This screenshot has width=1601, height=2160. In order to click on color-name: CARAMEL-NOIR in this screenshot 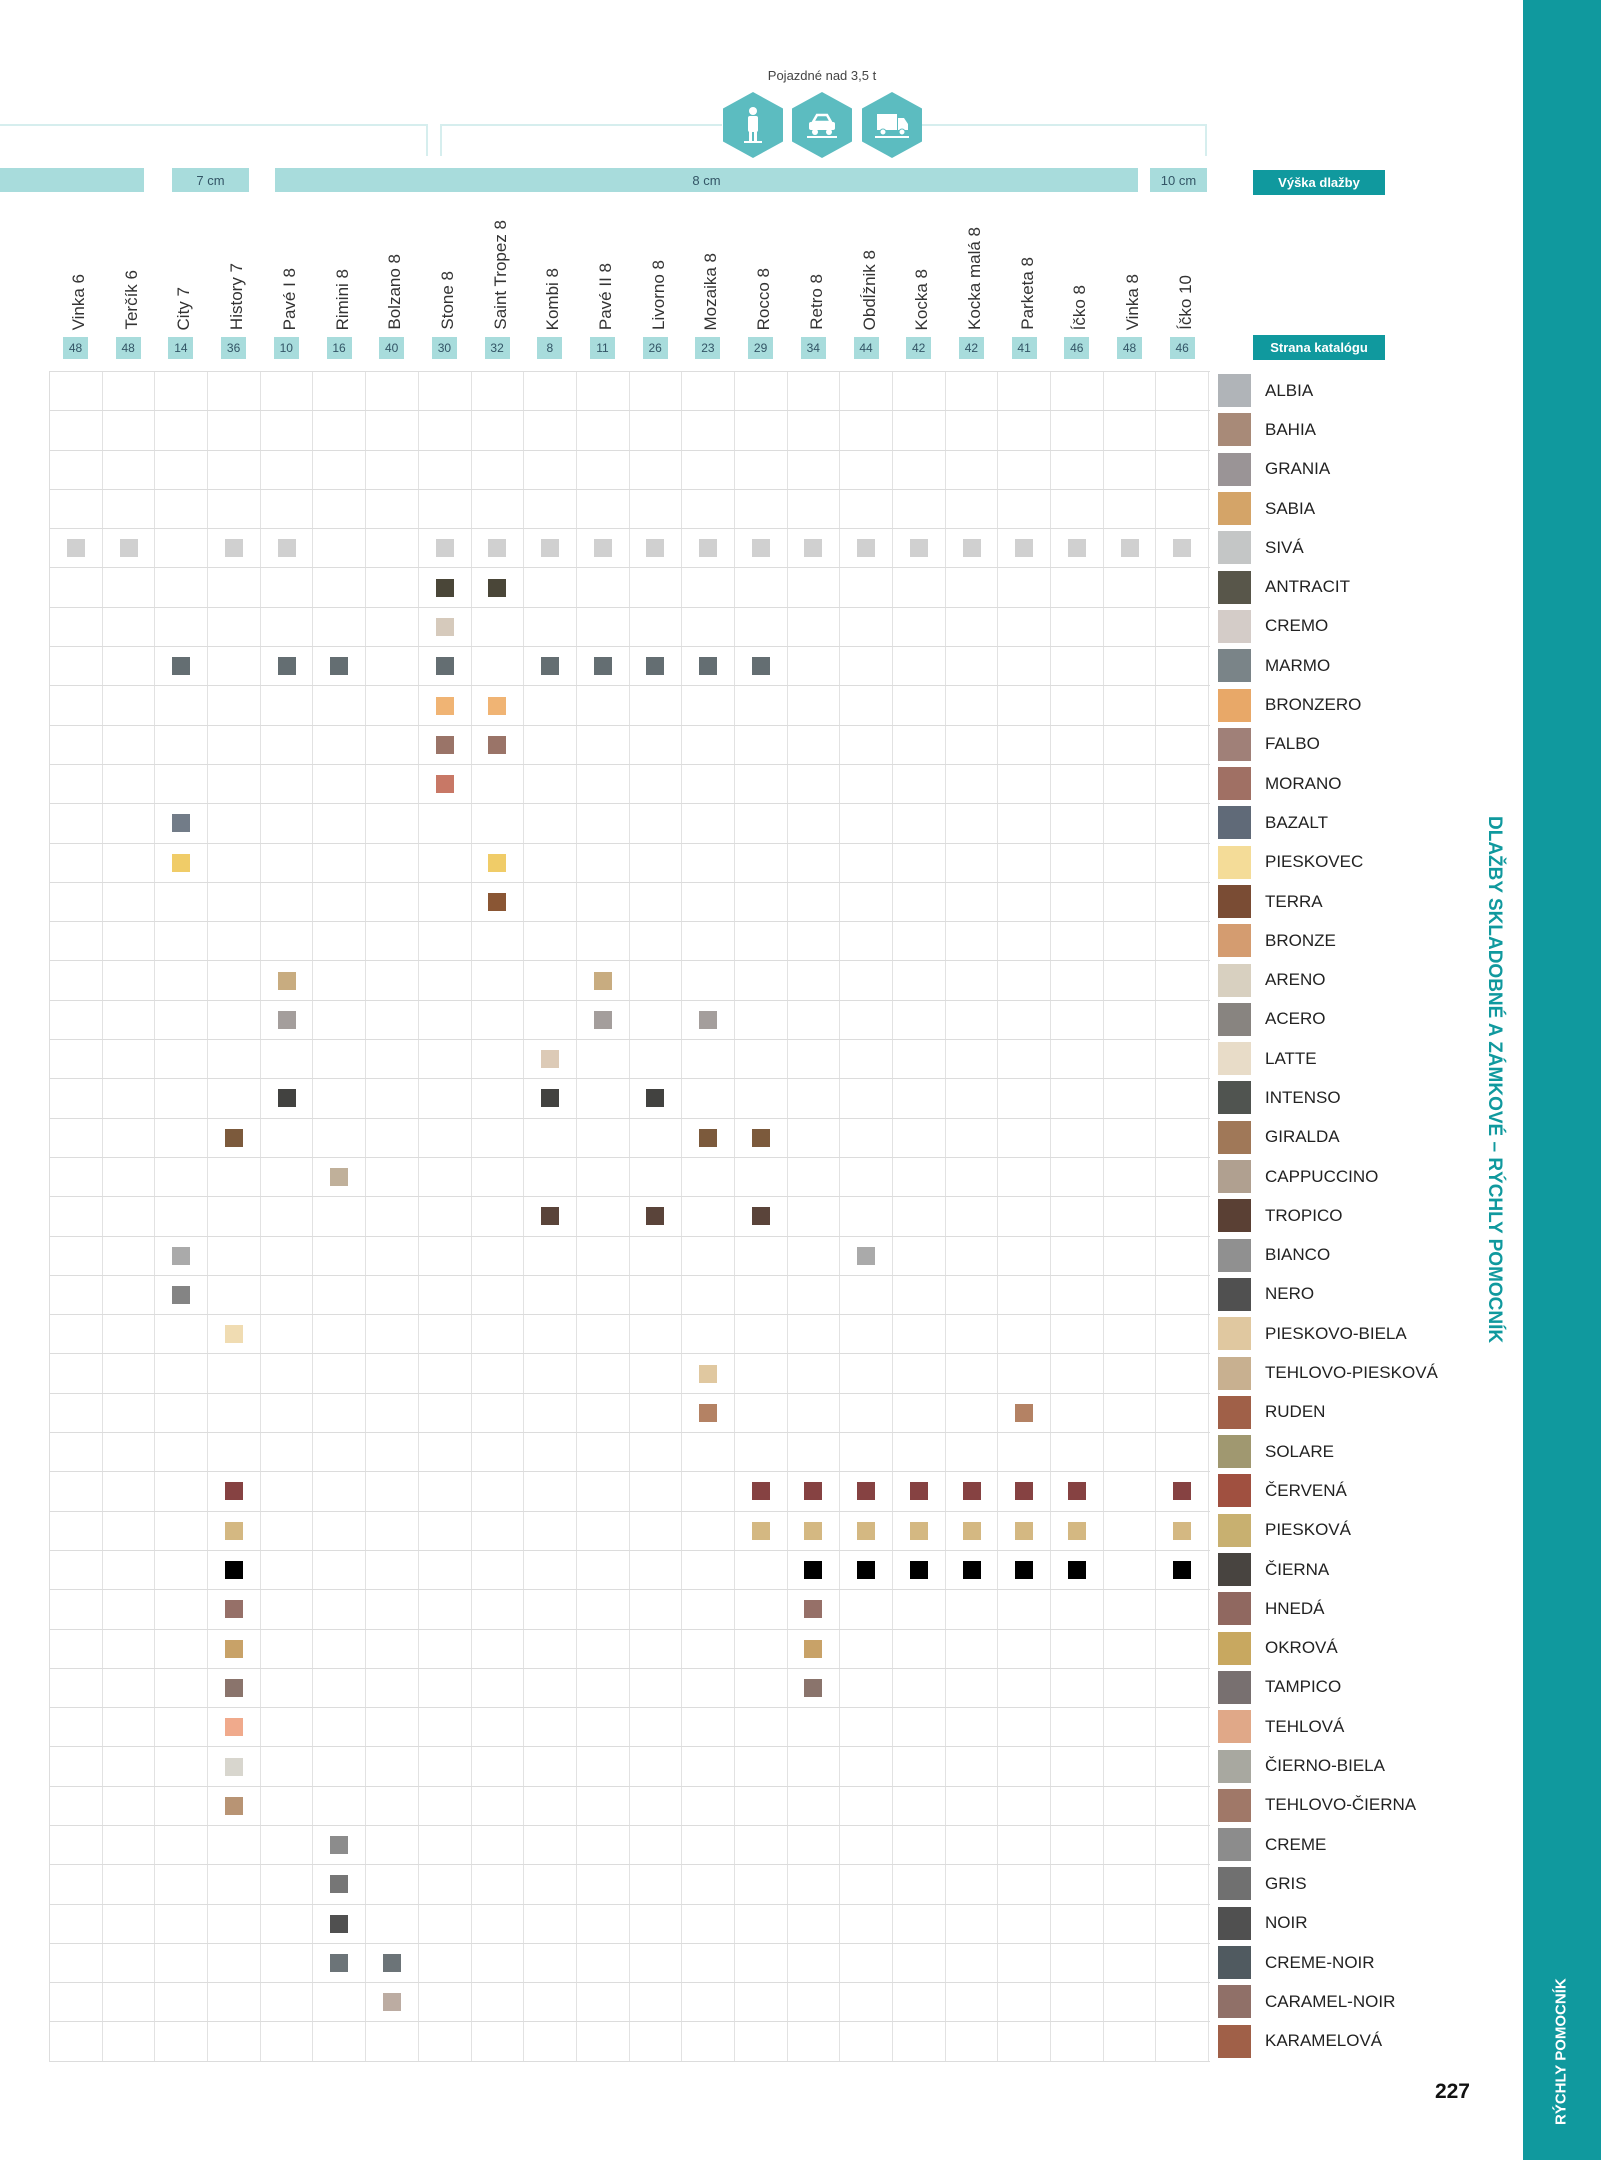, I will do `click(1330, 2001)`.